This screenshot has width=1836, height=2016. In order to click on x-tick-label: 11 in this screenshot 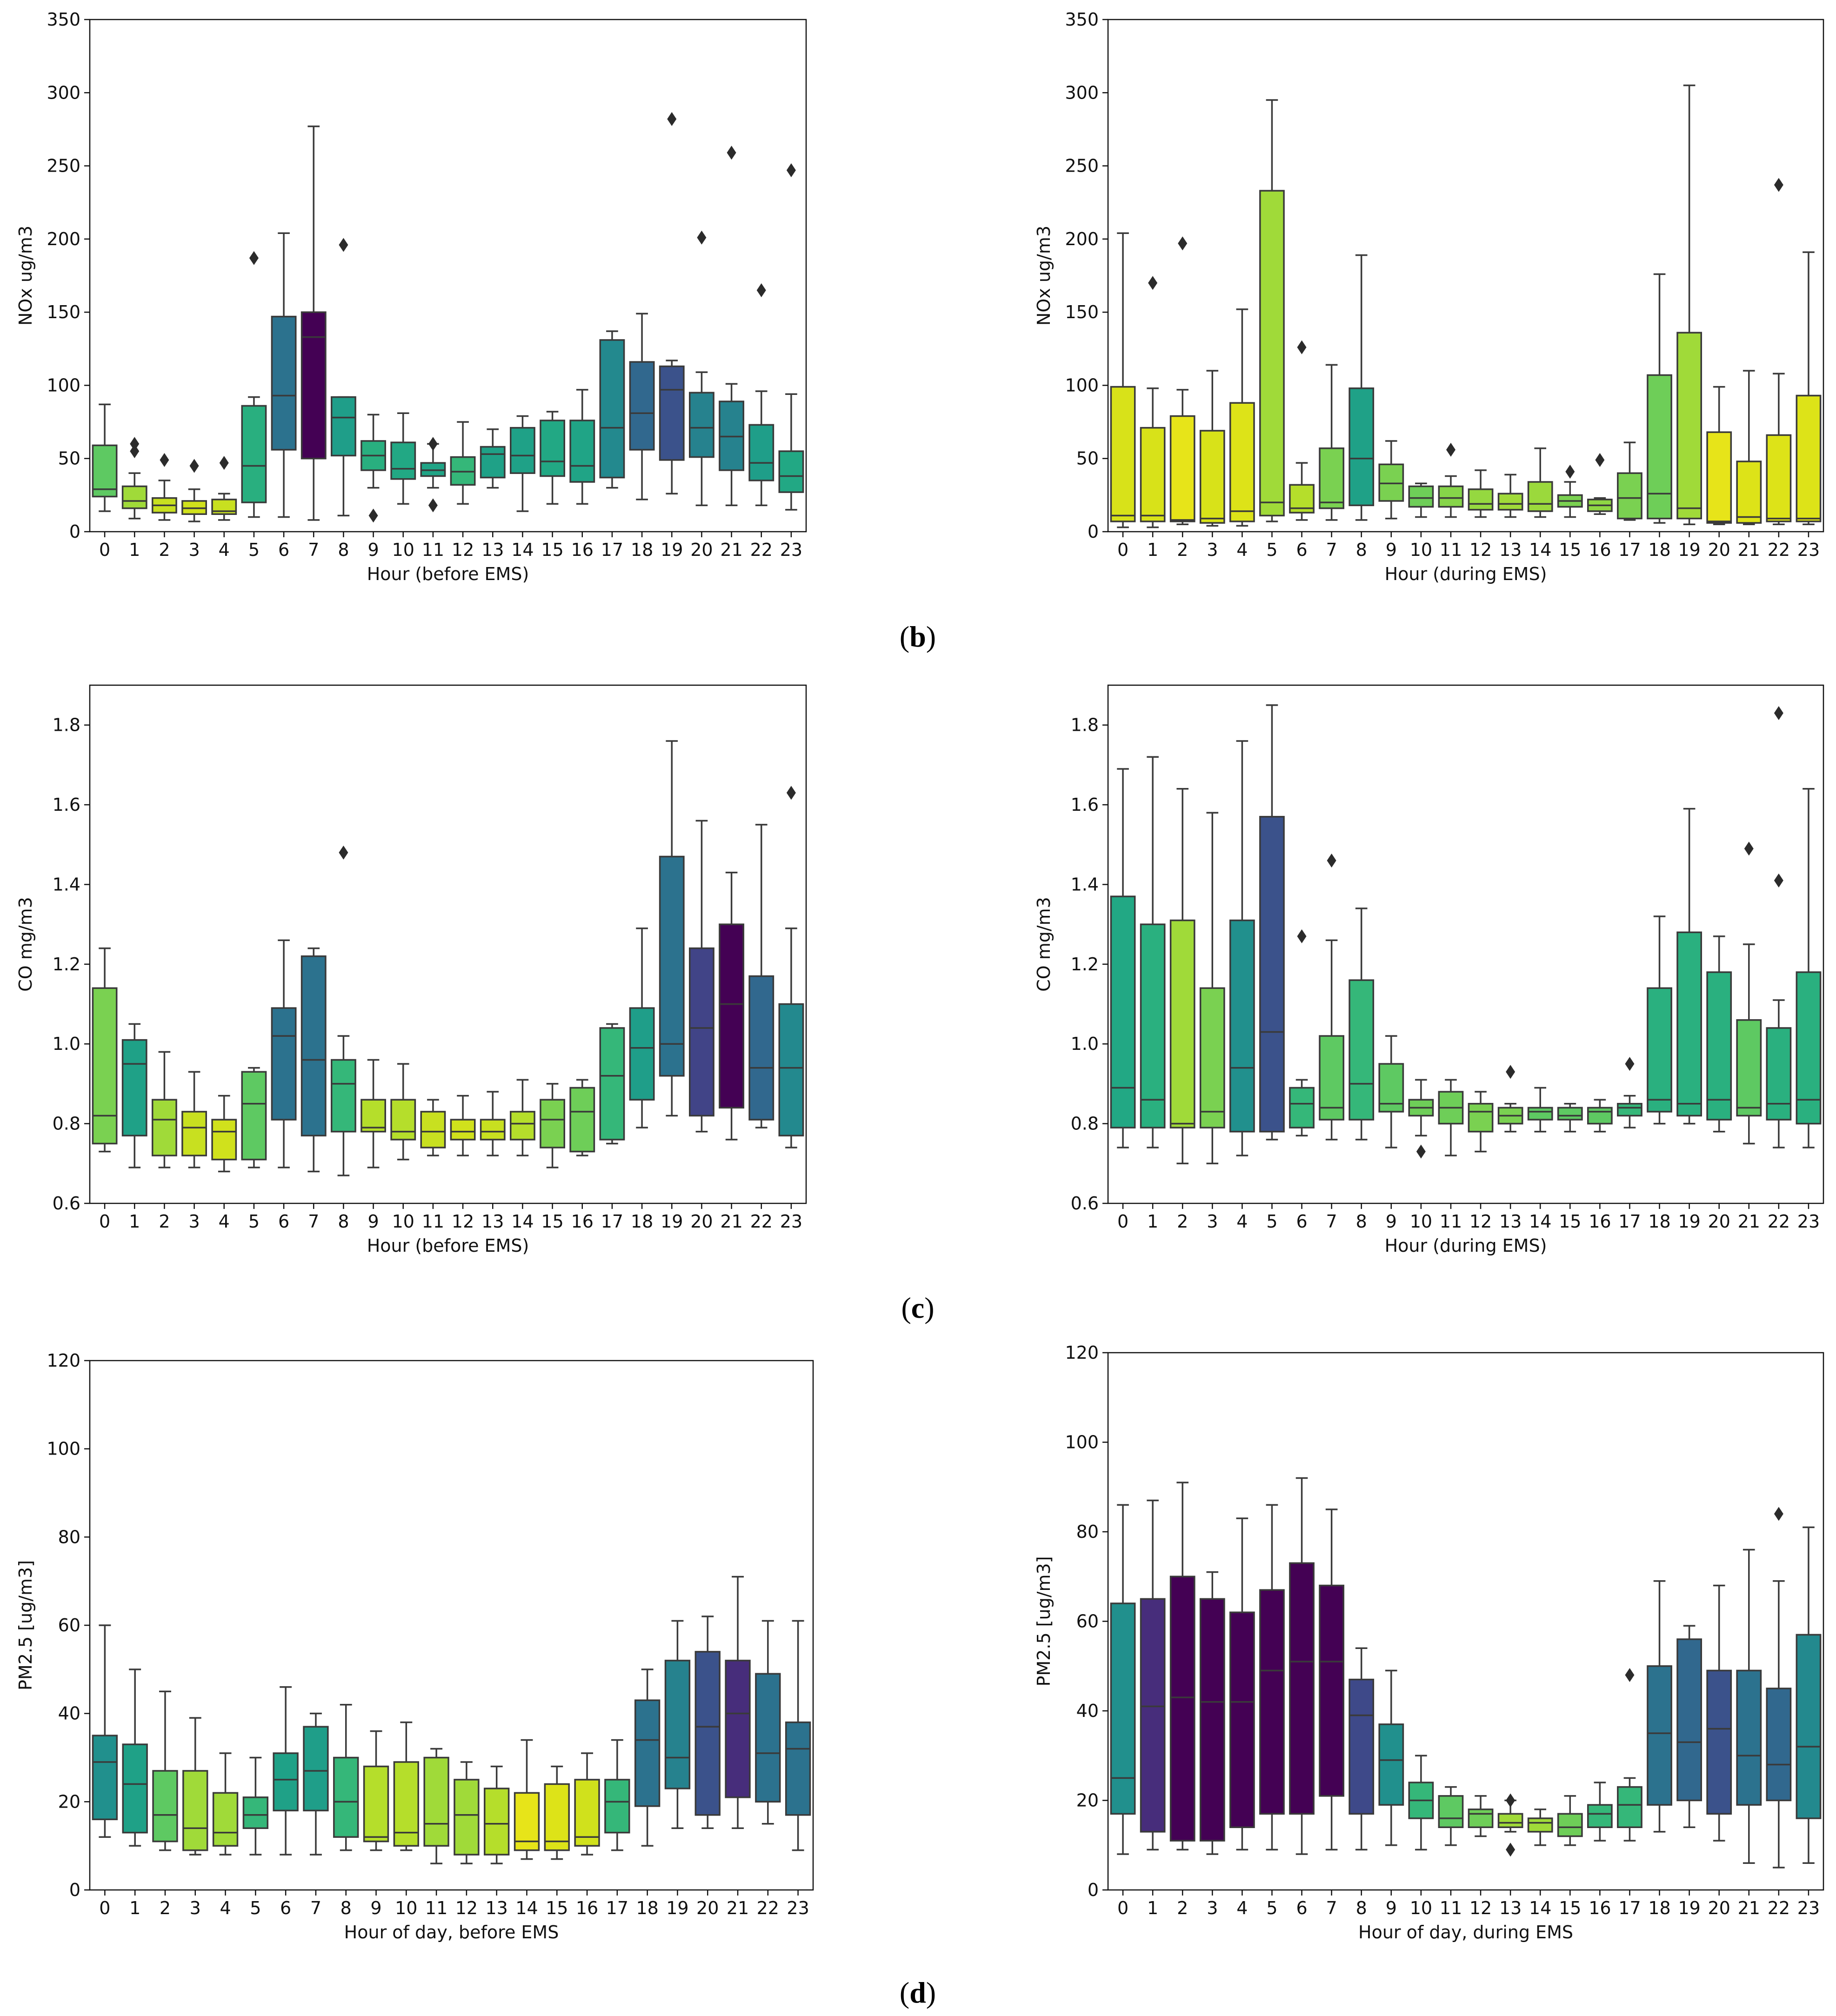, I will do `click(436, 1908)`.